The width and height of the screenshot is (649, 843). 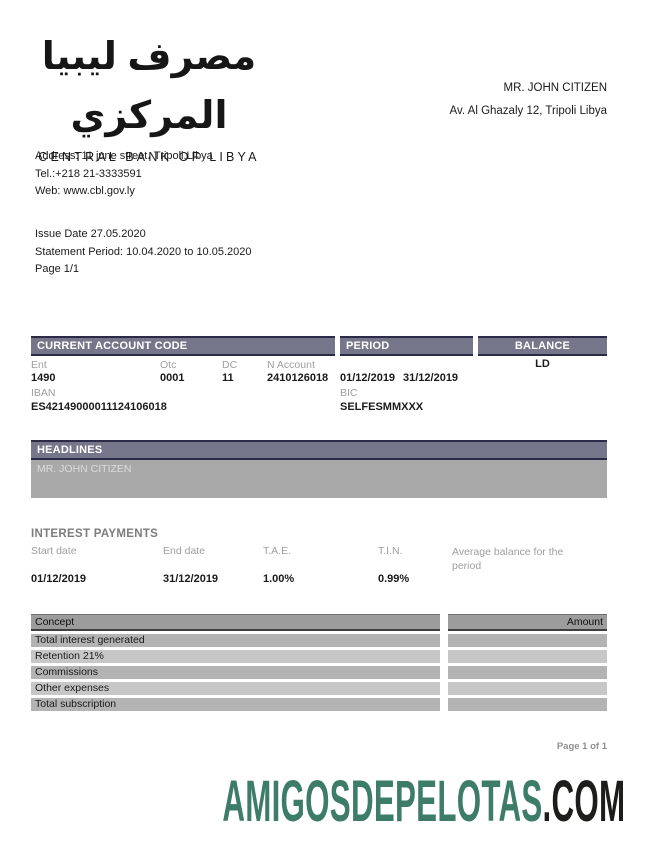 What do you see at coordinates (57, 269) in the screenshot?
I see `page-number-line: Page 1/1` at bounding box center [57, 269].